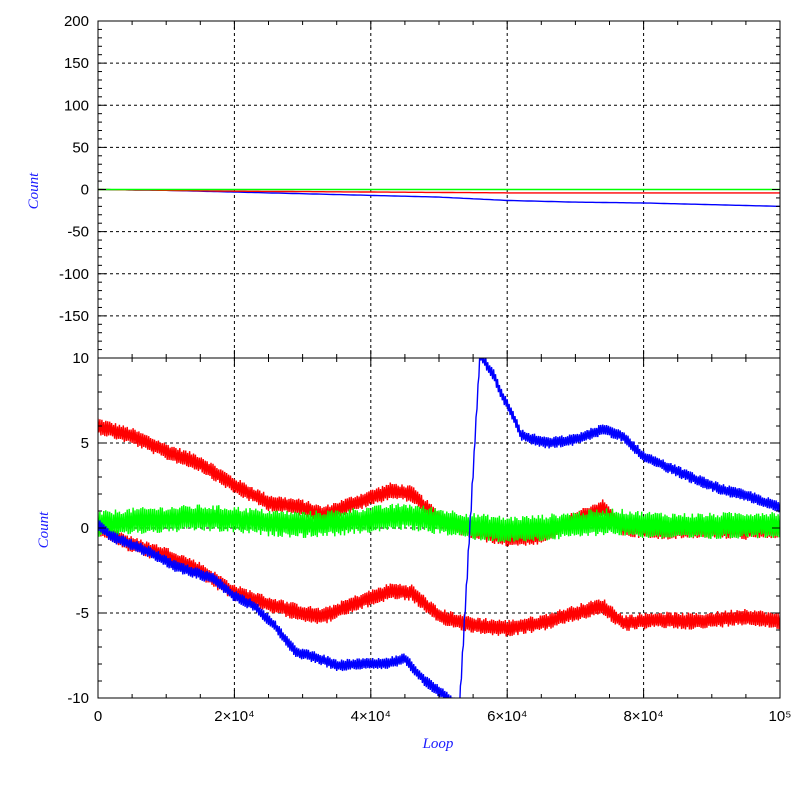 This screenshot has width=797, height=797. What do you see at coordinates (371, 716) in the screenshot?
I see `x-tick-label: 4×10⁴` at bounding box center [371, 716].